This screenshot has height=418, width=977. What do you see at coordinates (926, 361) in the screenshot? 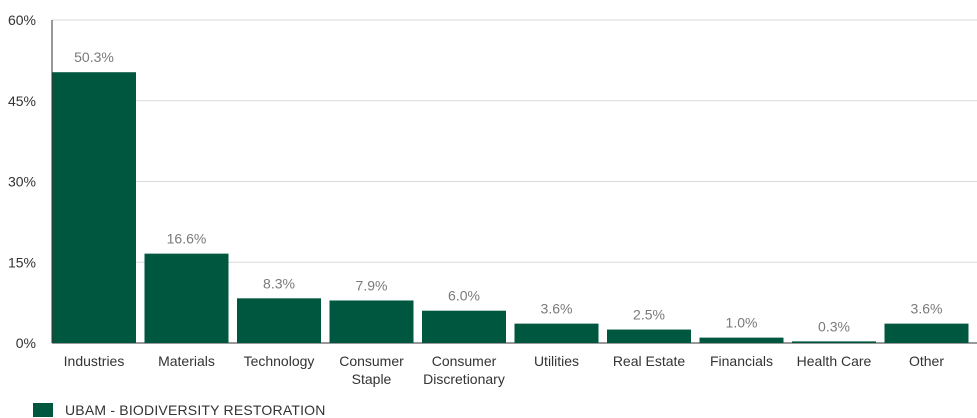
I see `category-label: Other` at bounding box center [926, 361].